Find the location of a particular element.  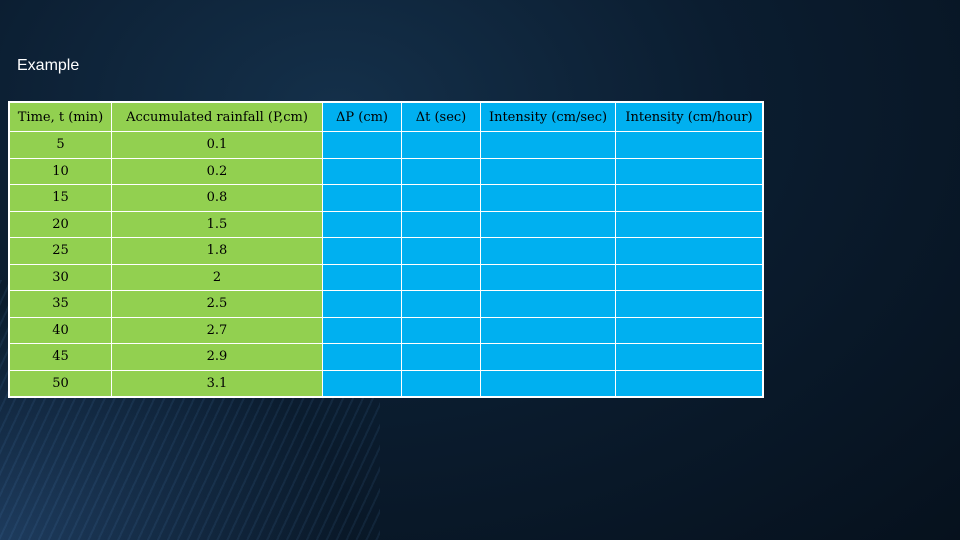

cell-accumulated-rainfall: 2 is located at coordinates (217, 277).